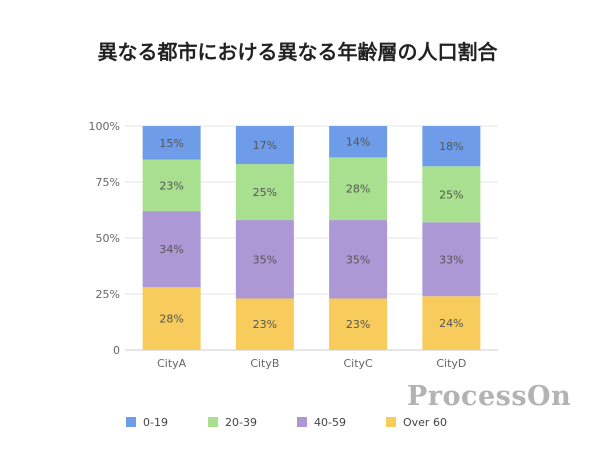  Describe the element at coordinates (425, 422) in the screenshot. I see `legend-label: Over 60` at that location.